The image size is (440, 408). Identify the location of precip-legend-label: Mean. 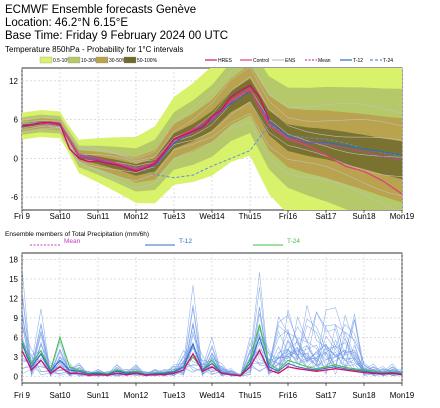
(72, 241).